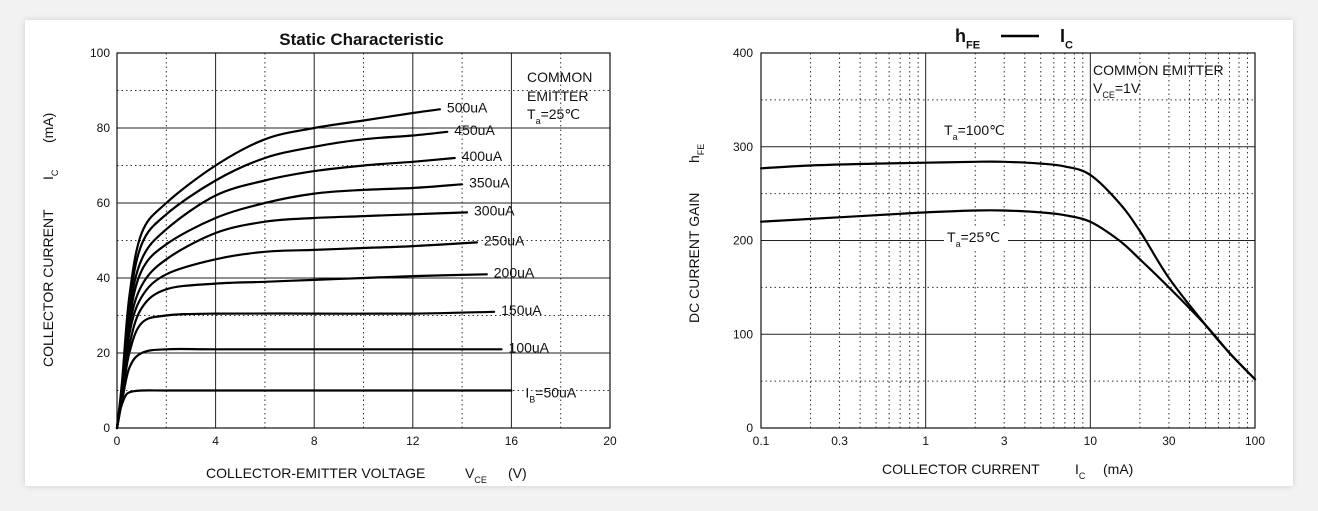 This screenshot has height=511, width=1318. I want to click on series-label: 500uA, so click(467, 107).